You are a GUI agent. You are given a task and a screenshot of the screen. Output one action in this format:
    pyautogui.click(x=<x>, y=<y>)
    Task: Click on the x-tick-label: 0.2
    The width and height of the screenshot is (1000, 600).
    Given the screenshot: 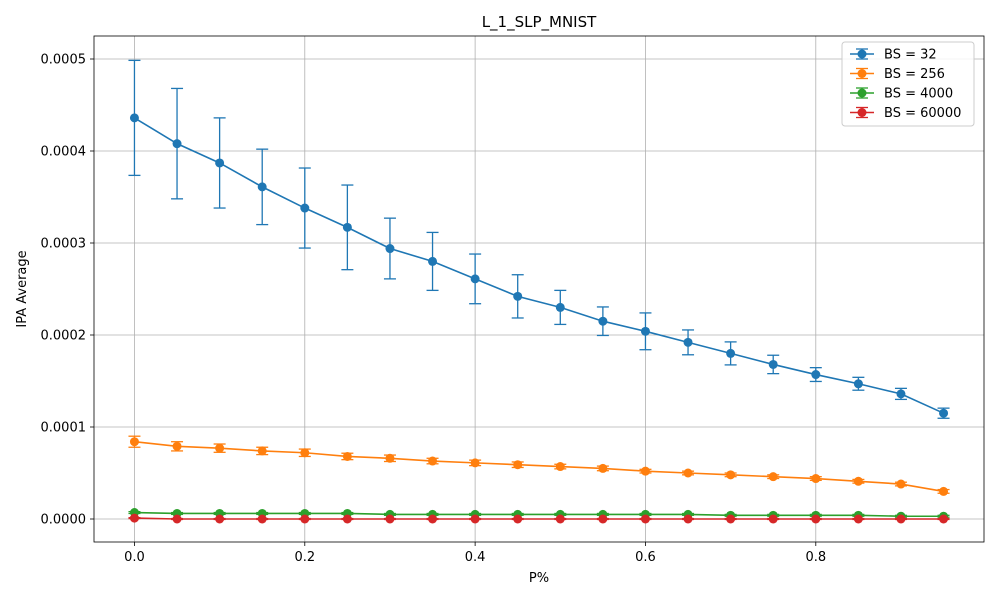 What is the action you would take?
    pyautogui.click(x=304, y=557)
    